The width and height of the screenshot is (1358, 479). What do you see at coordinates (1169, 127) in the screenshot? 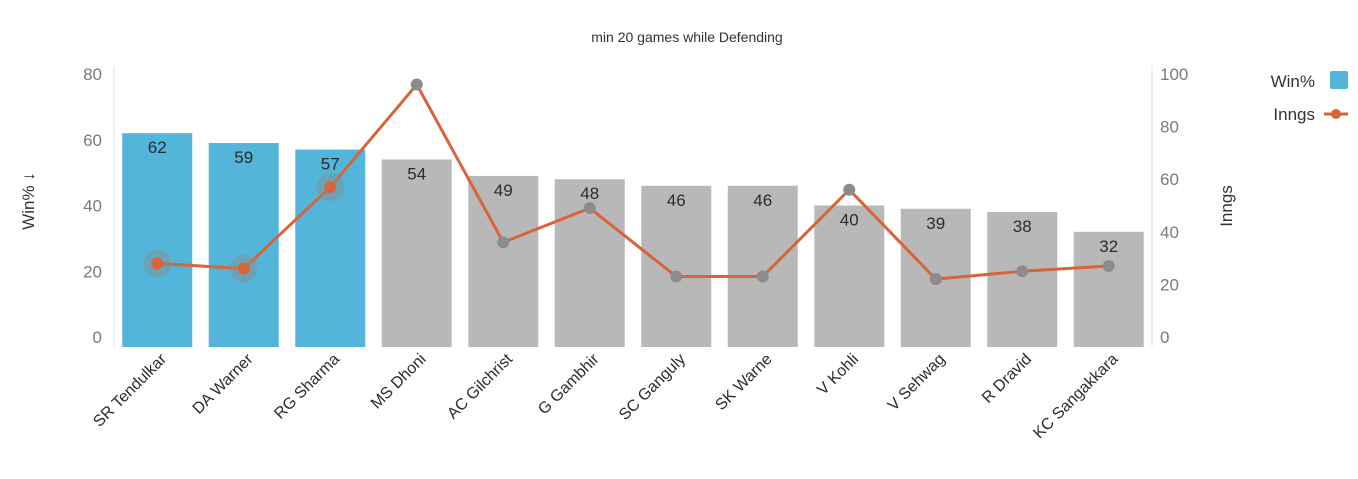
I see `y2-tick-label: 80` at bounding box center [1169, 127].